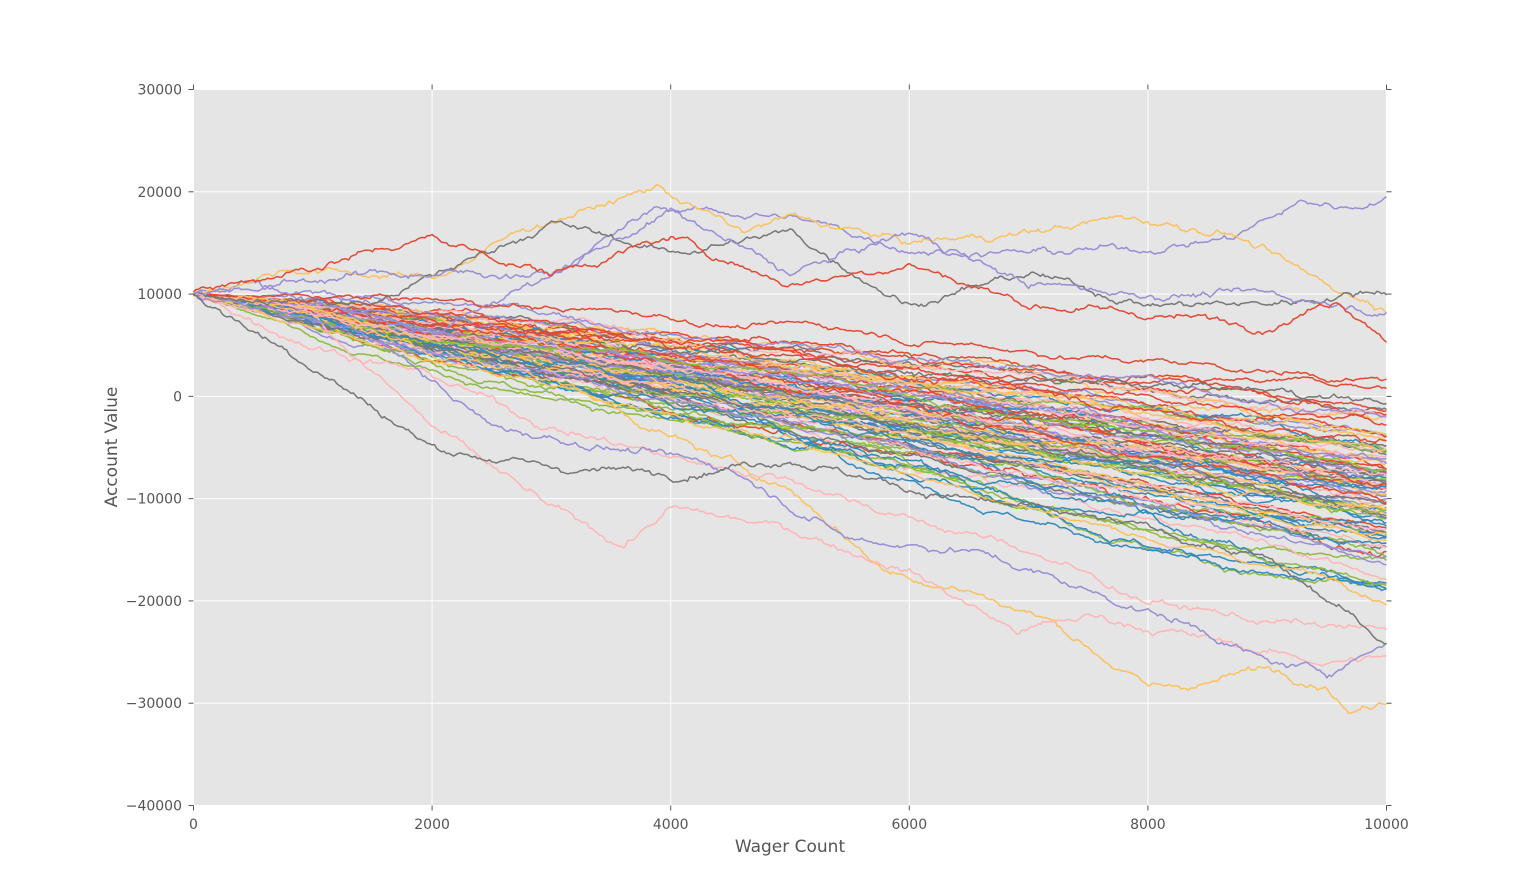  What do you see at coordinates (159, 91) in the screenshot?
I see `y-tick-label: 30000` at bounding box center [159, 91].